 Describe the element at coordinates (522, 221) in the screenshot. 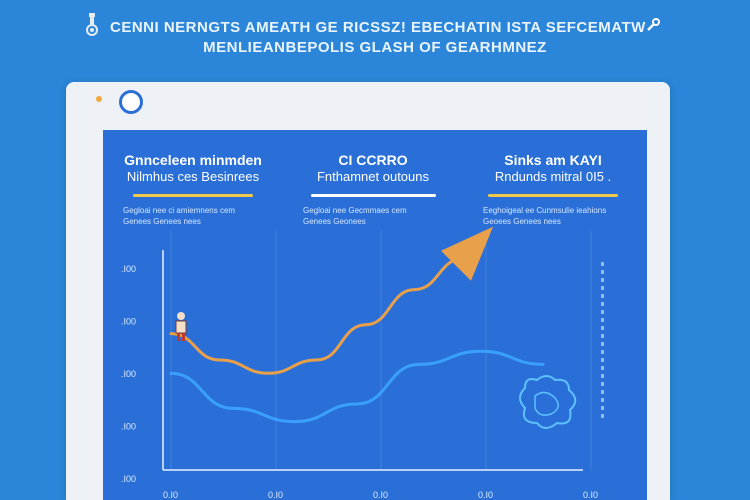

I see `metric-detail: Geoees Genees nees` at that location.